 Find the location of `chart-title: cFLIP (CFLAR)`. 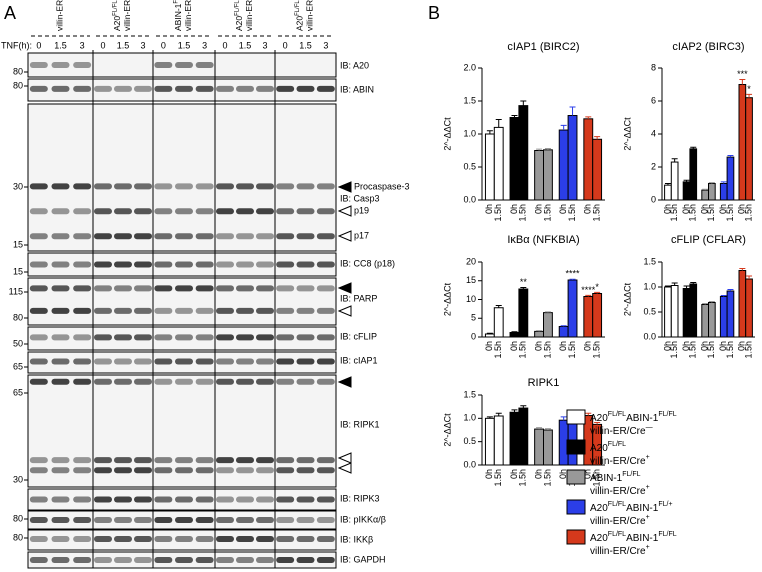

chart-title: cFLIP (CFLAR) is located at coordinates (708, 240).